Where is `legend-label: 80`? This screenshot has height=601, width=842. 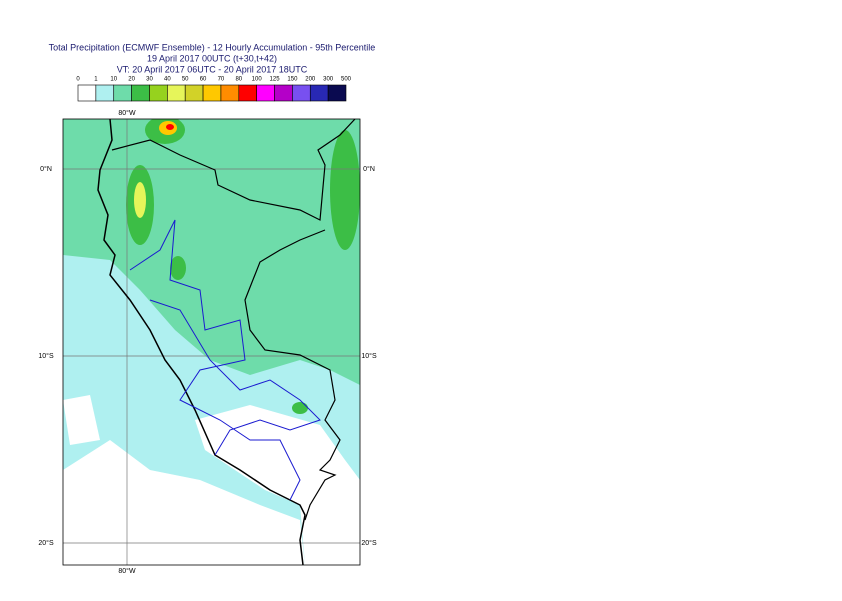
legend-label: 80 is located at coordinates (238, 80).